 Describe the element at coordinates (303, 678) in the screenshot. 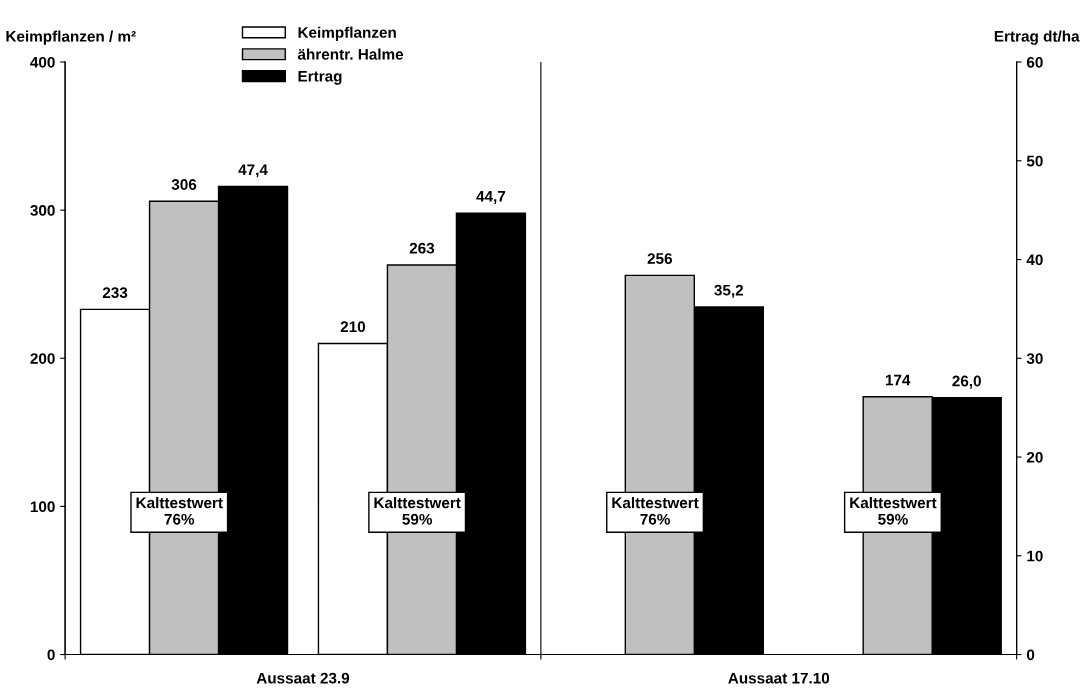

I see `text: Aussaat 23.9` at that location.